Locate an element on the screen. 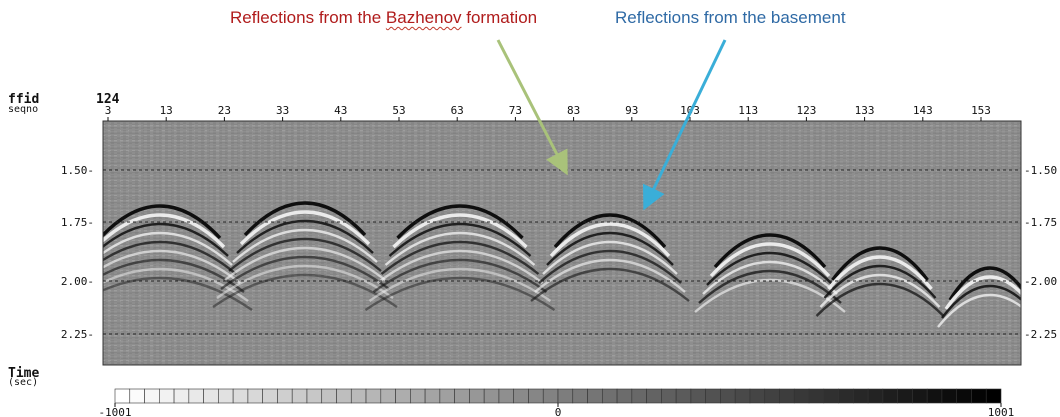 This screenshot has width=1060, height=417. bazhenov-arrow is located at coordinates (532, 107).